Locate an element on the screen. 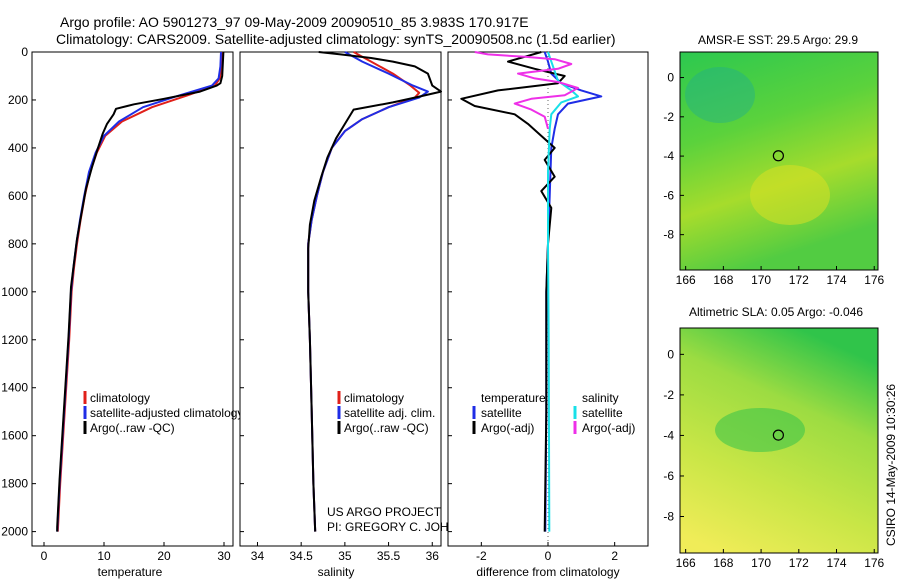  x-tick-label: 10 is located at coordinates (104, 556).